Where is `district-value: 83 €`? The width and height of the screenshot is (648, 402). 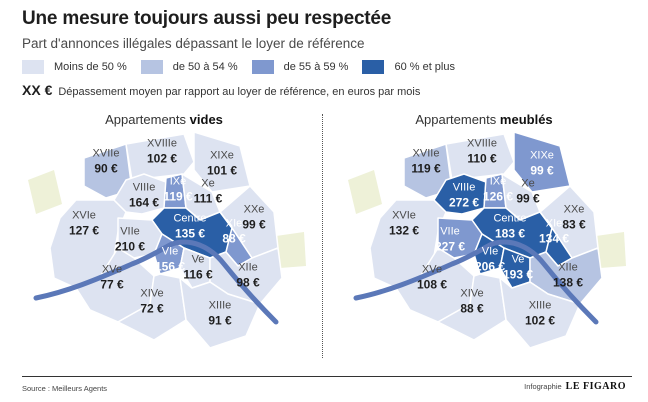 district-value: 83 € is located at coordinates (574, 224).